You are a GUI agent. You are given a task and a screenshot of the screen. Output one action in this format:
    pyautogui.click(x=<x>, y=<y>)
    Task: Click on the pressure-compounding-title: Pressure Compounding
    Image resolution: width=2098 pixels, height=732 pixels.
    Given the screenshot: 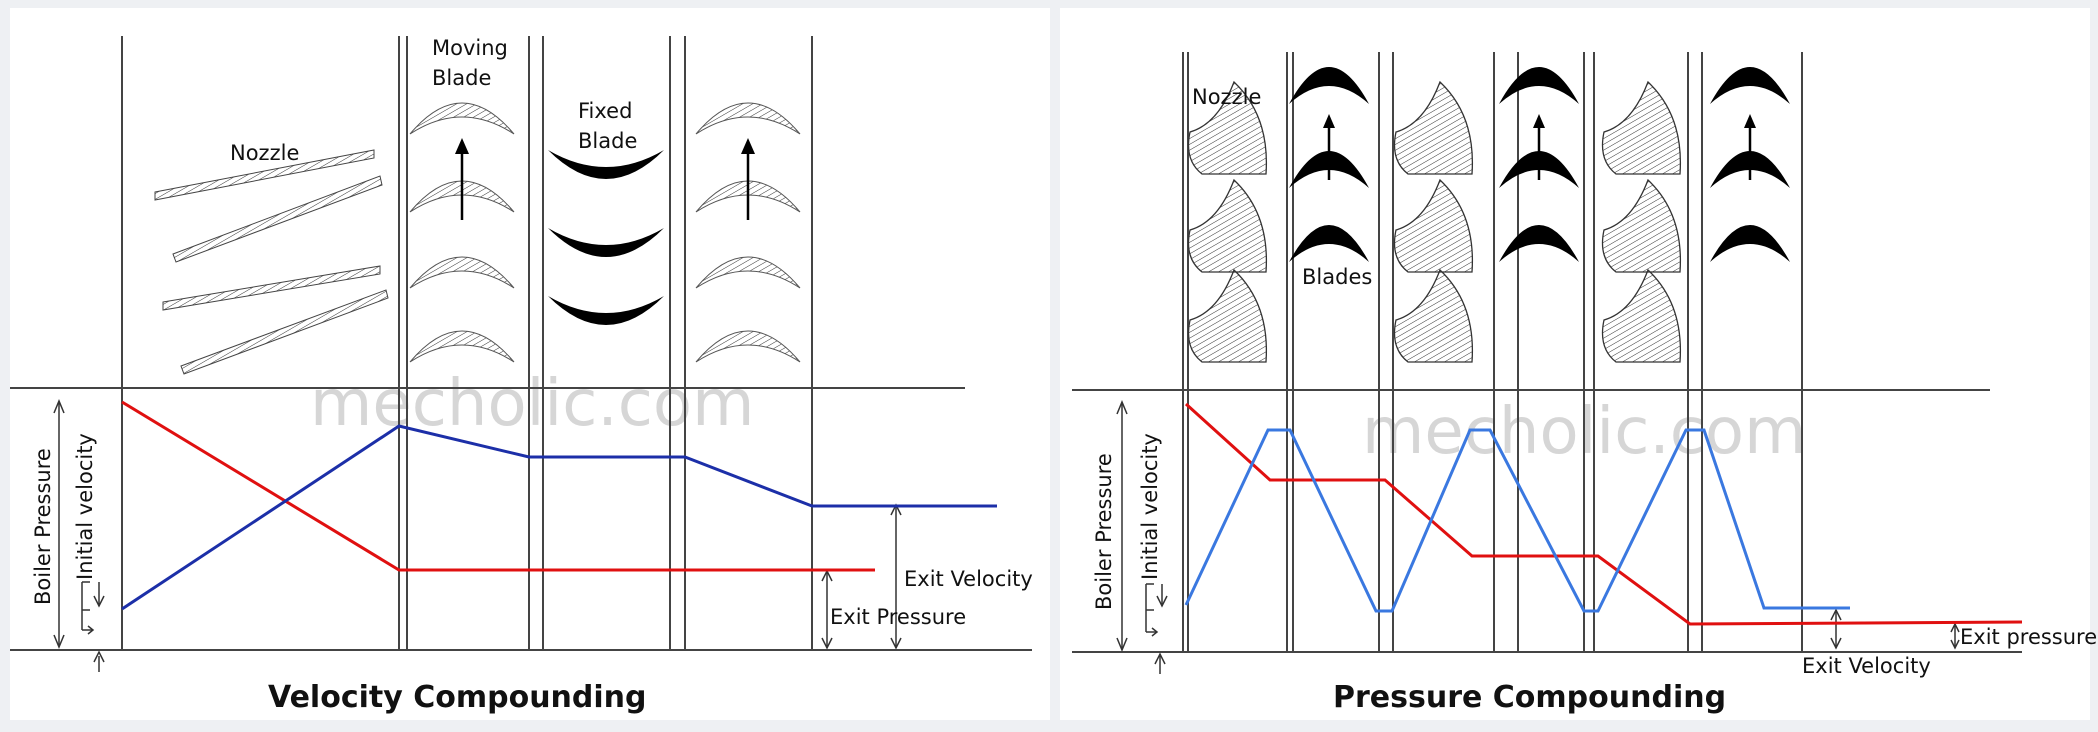 What is the action you would take?
    pyautogui.click(x=1529, y=697)
    